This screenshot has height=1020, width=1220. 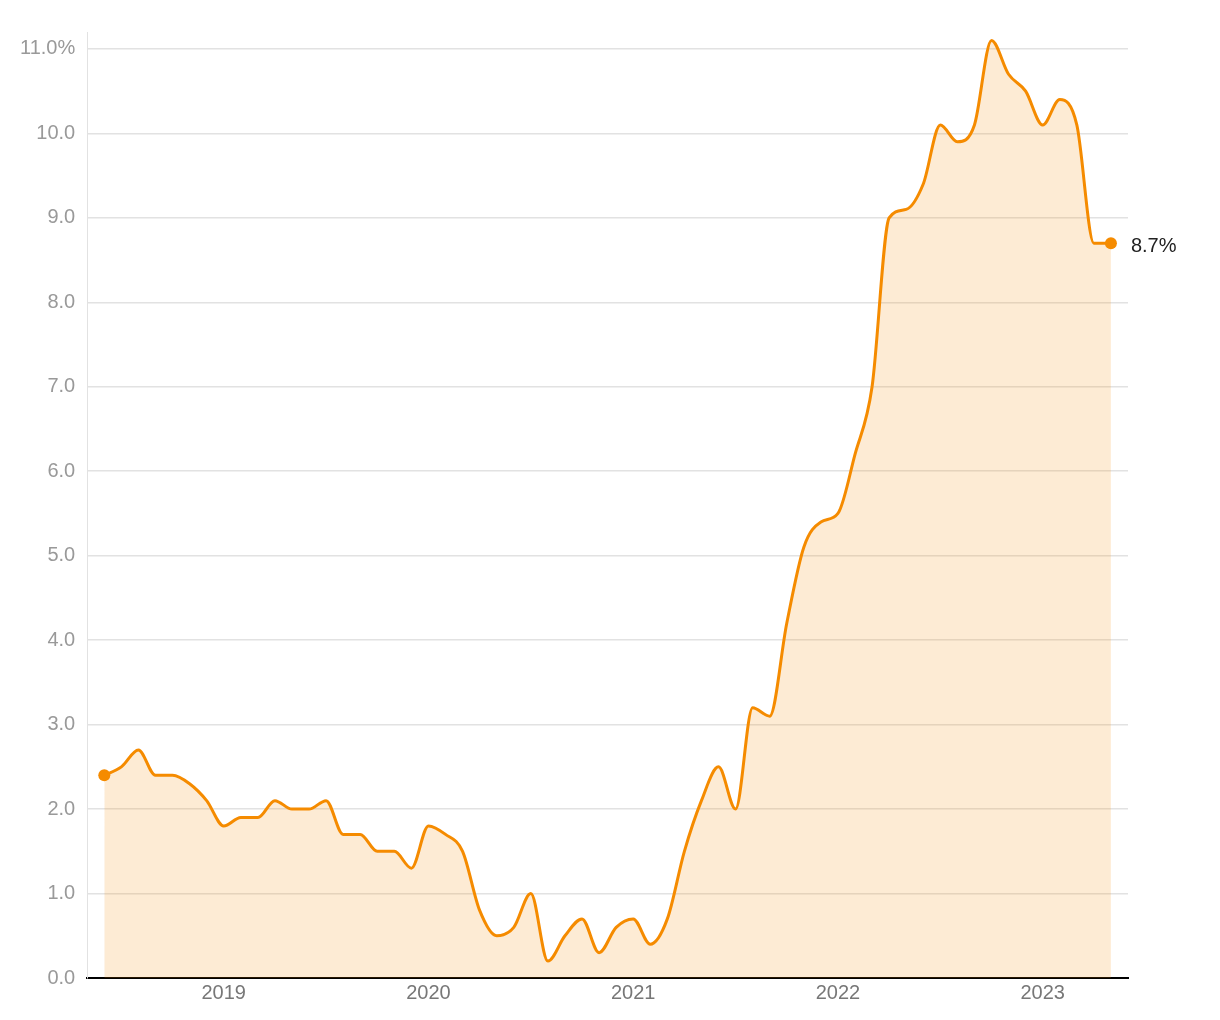 What do you see at coordinates (61, 723) in the screenshot?
I see `y-tick-label: 3.0` at bounding box center [61, 723].